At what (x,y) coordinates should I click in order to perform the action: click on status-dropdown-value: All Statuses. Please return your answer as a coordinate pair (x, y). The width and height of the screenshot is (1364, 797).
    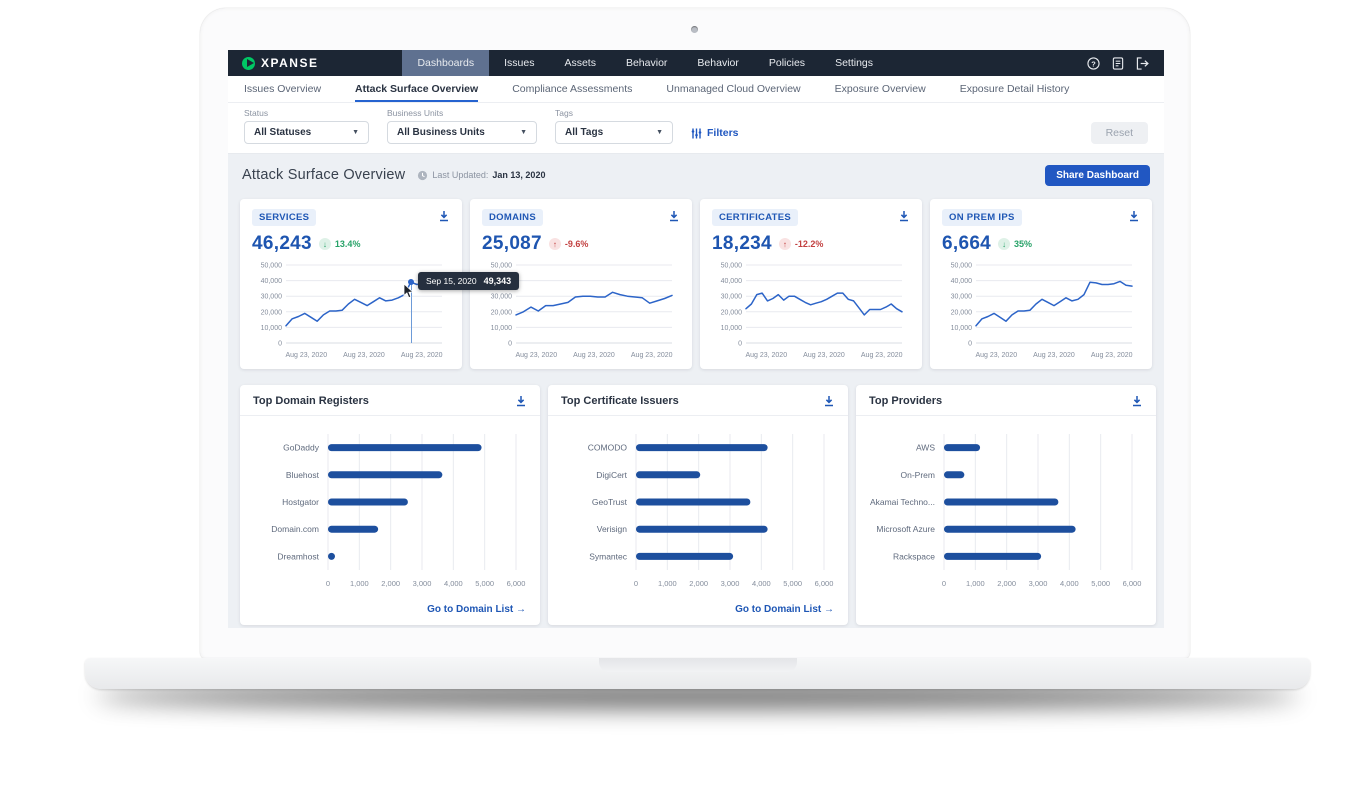
    Looking at the image, I should click on (283, 132).